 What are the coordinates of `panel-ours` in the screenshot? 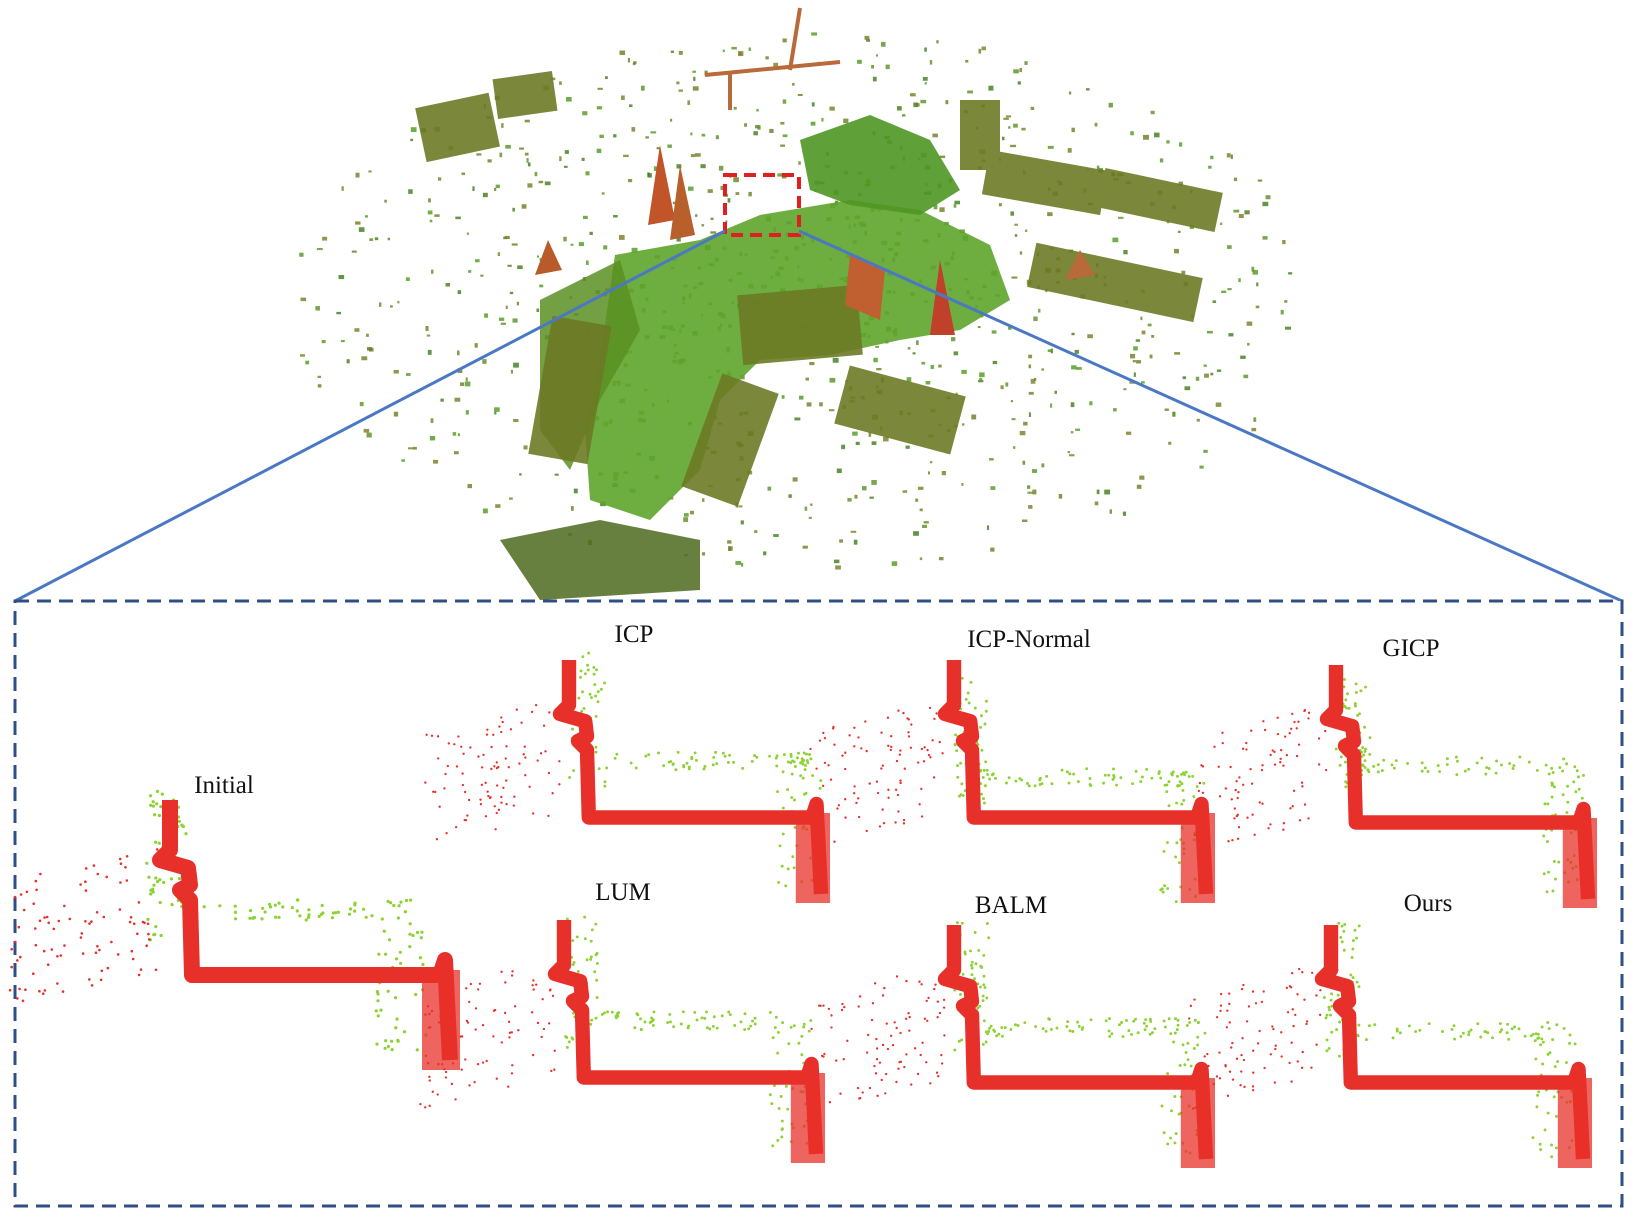 It's located at (1389, 1044).